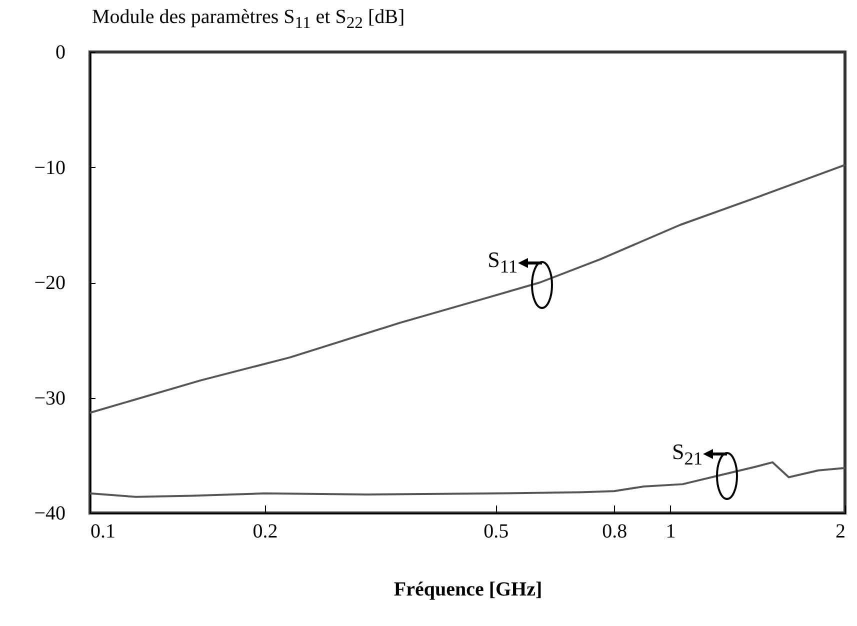 The height and width of the screenshot is (626, 857). What do you see at coordinates (671, 531) in the screenshot?
I see `x-tick-label: 1` at bounding box center [671, 531].